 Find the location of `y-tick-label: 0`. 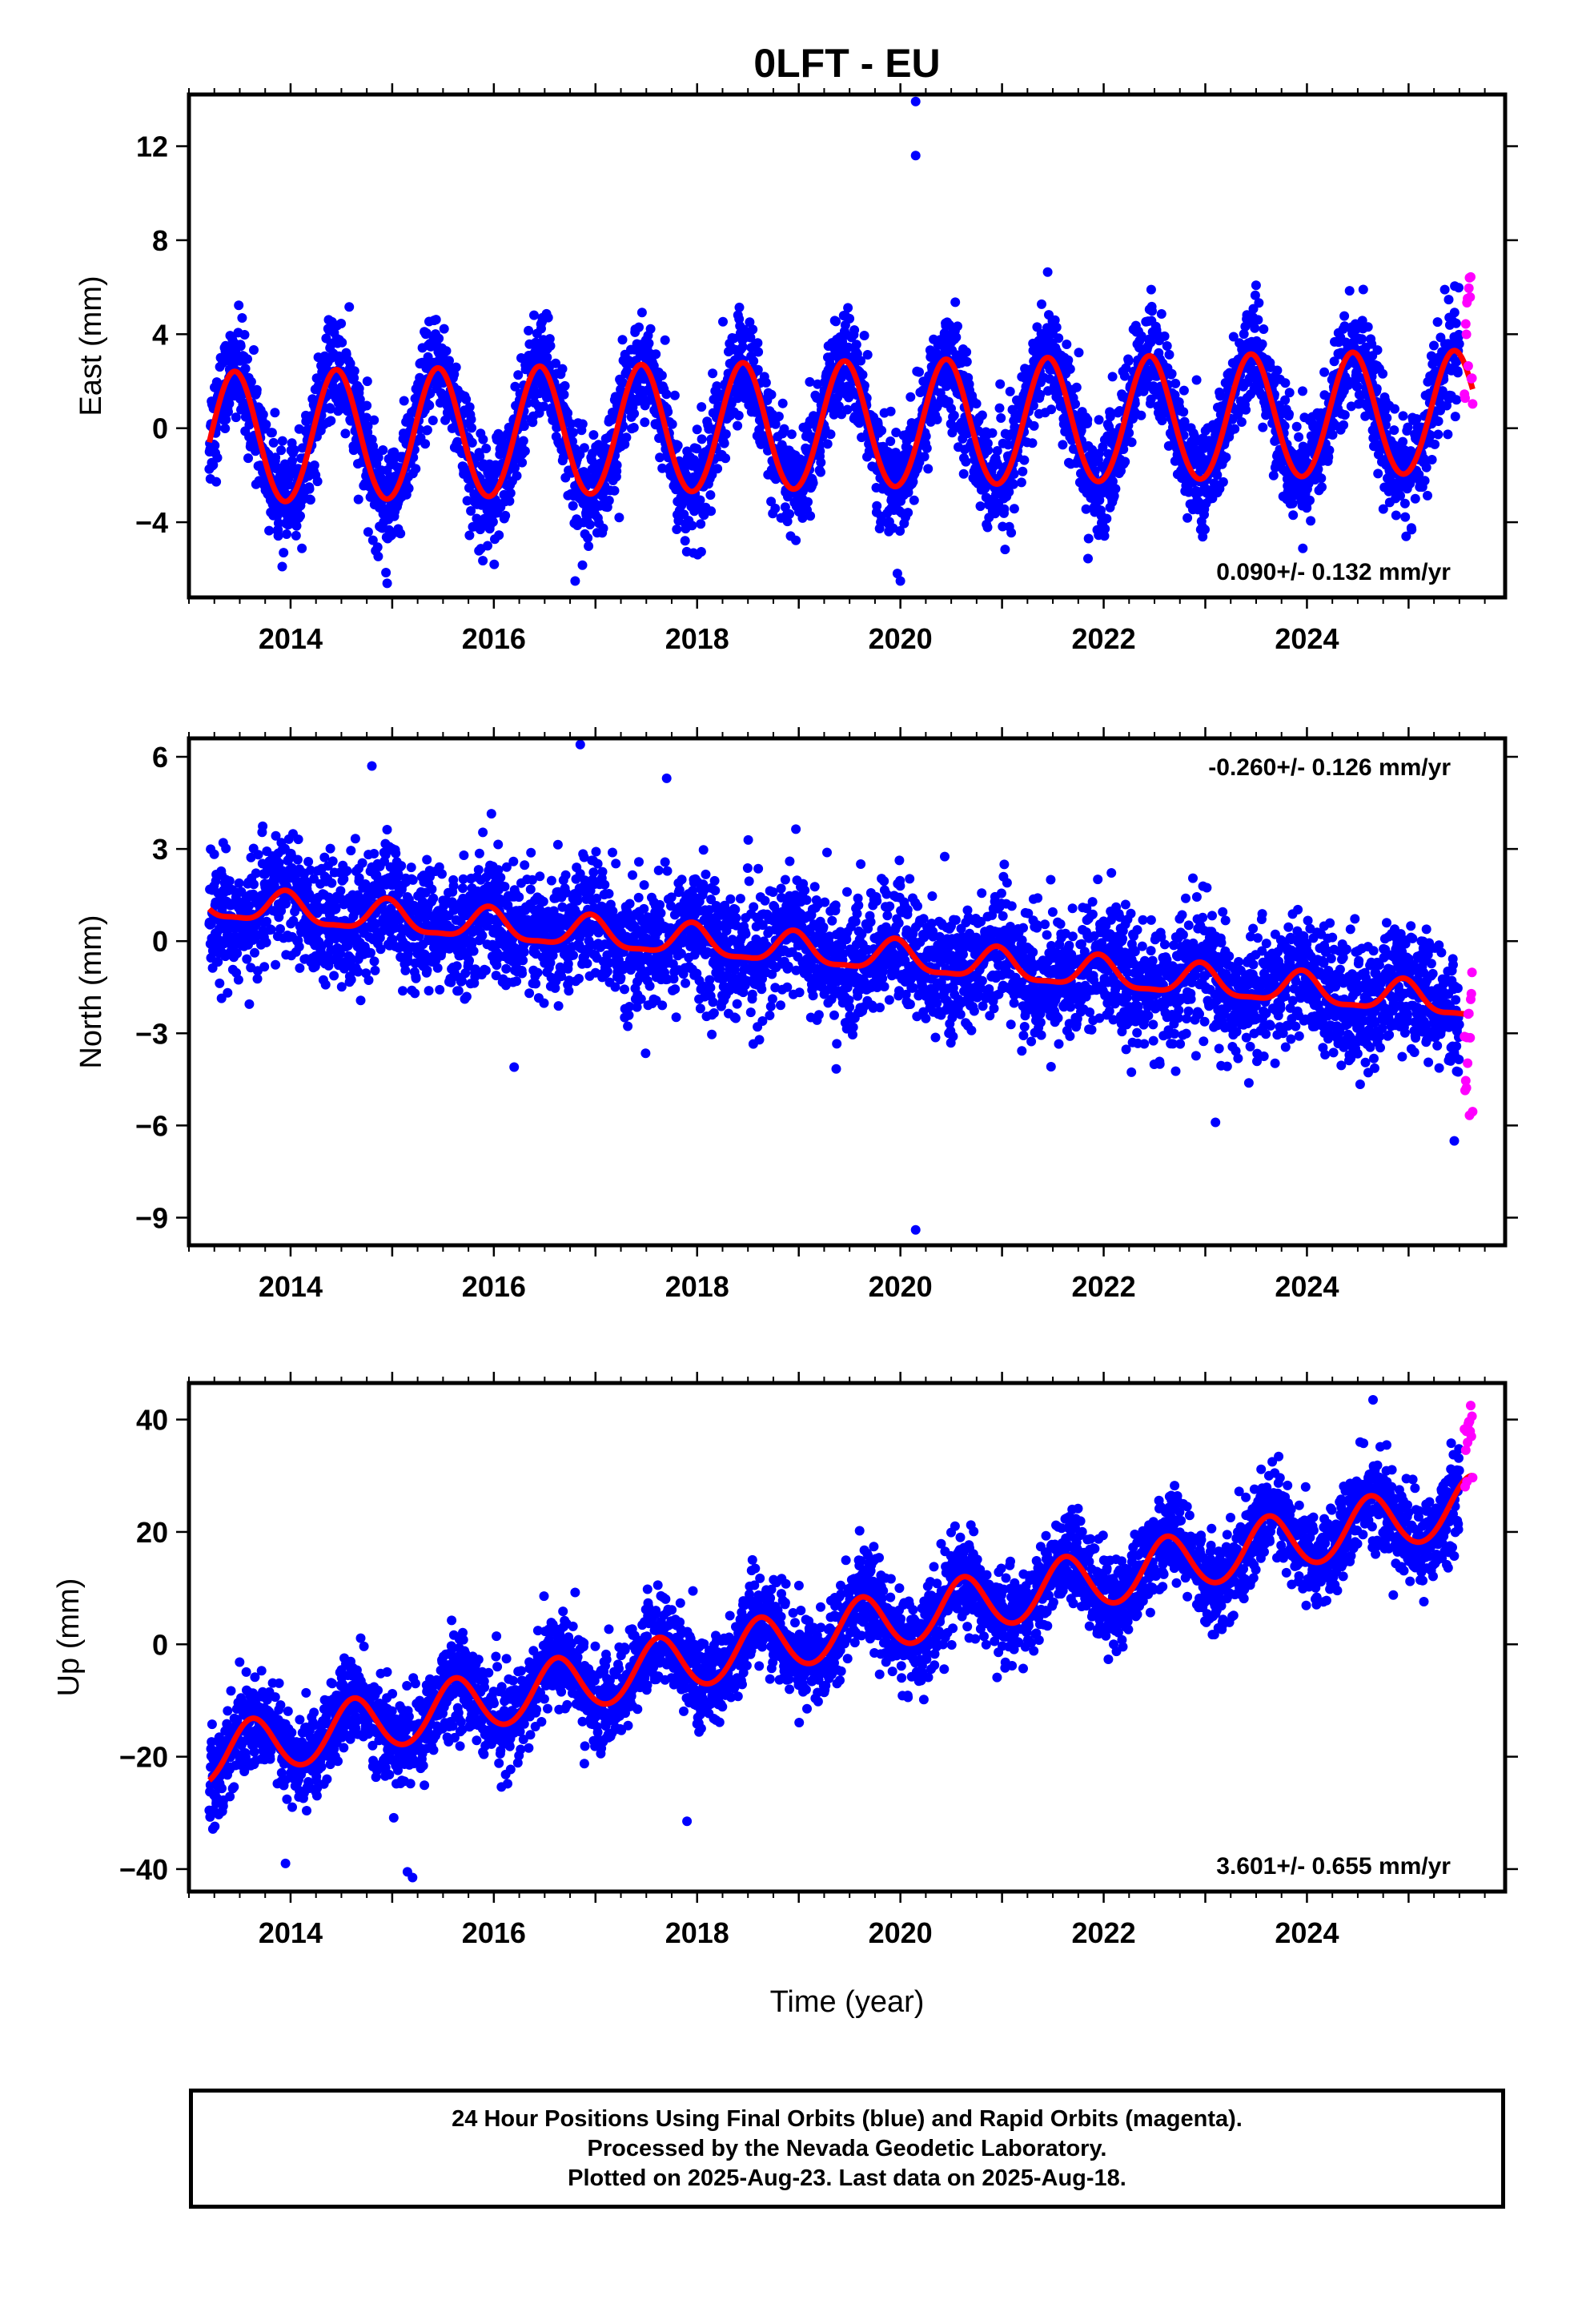

y-tick-label: 0 is located at coordinates (160, 429).